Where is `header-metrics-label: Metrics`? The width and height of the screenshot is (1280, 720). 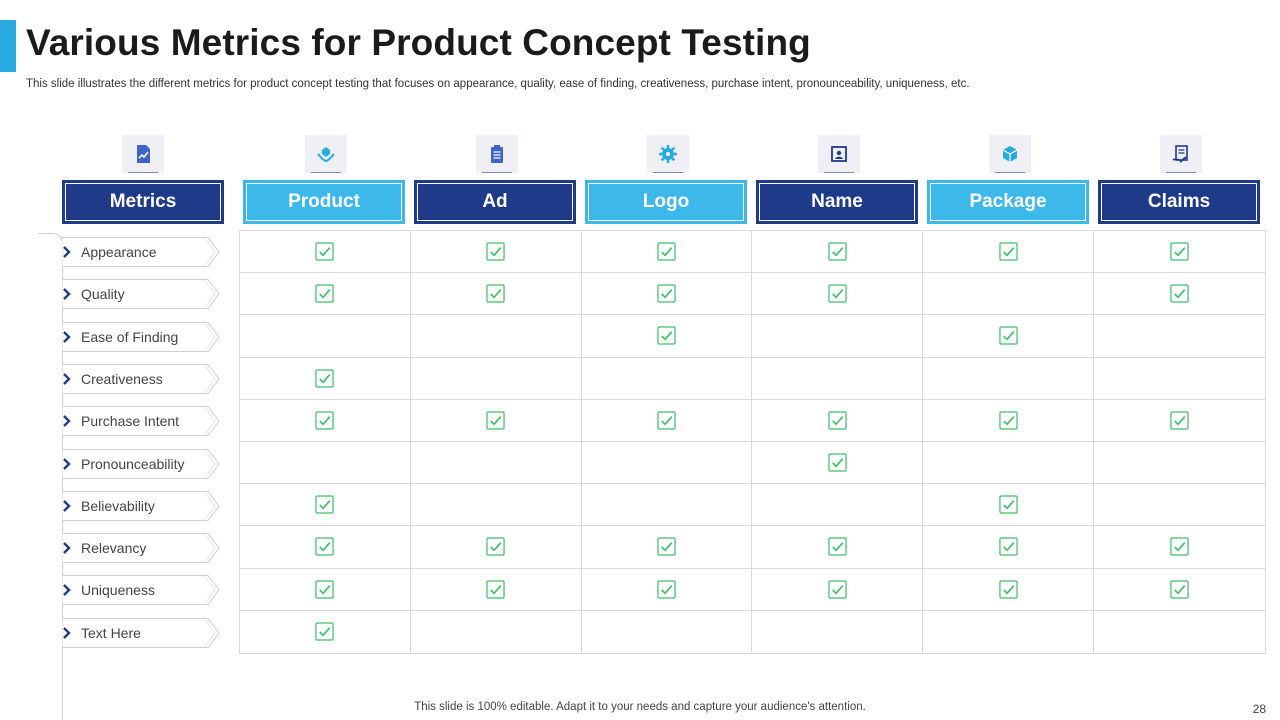 header-metrics-label: Metrics is located at coordinates (143, 202).